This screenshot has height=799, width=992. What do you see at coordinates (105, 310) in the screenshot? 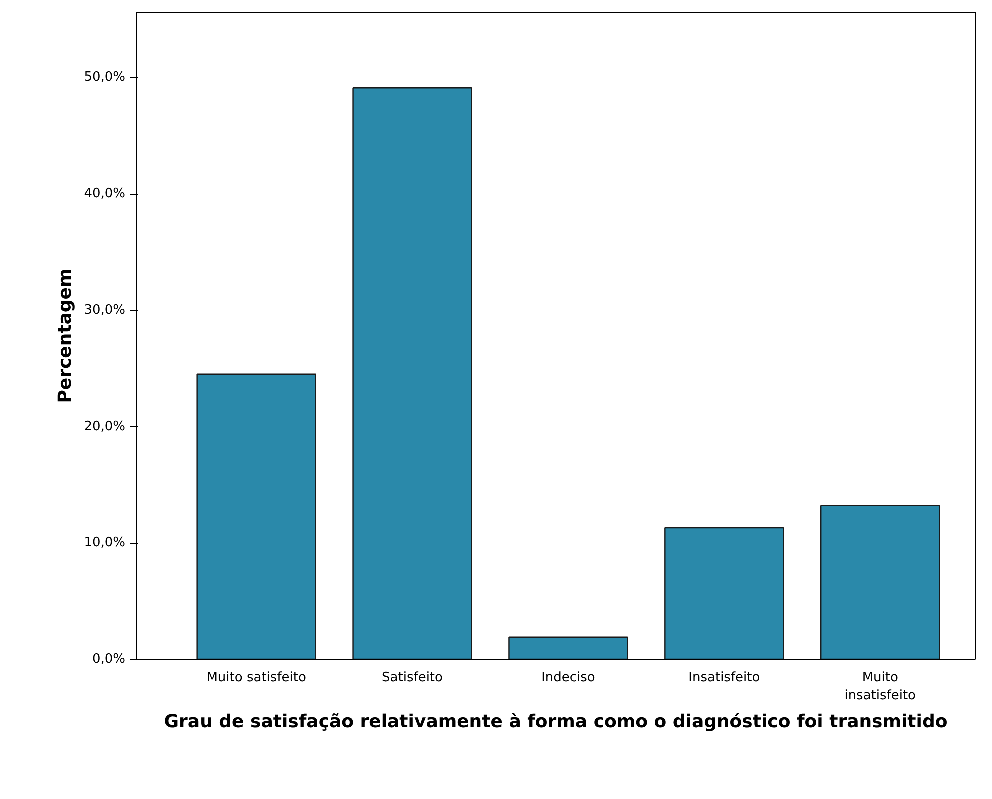
I see `y-tick-label: 30,0%` at bounding box center [105, 310].